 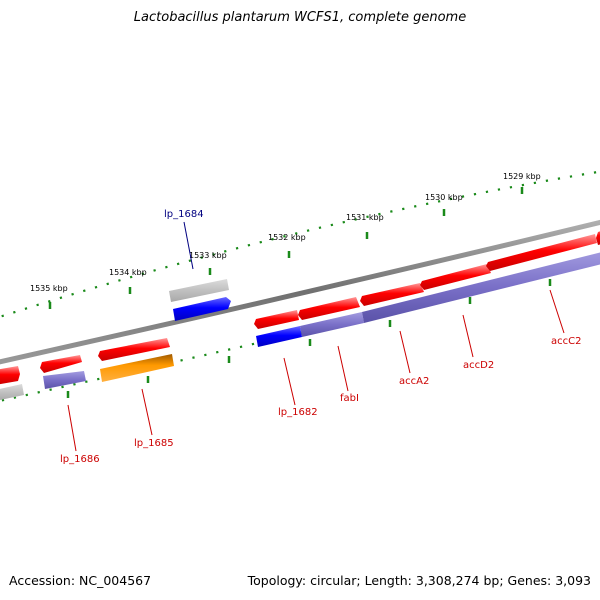 I want to click on gene-forward-accD2, so click(x=455, y=277).